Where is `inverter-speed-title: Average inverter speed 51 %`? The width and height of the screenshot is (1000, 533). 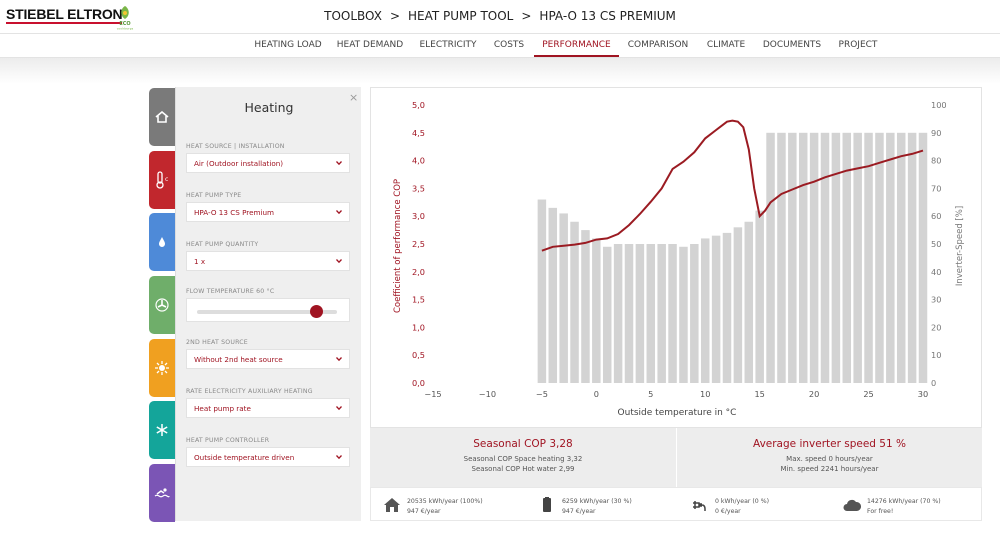 inverter-speed-title: Average inverter speed 51 % is located at coordinates (829, 444).